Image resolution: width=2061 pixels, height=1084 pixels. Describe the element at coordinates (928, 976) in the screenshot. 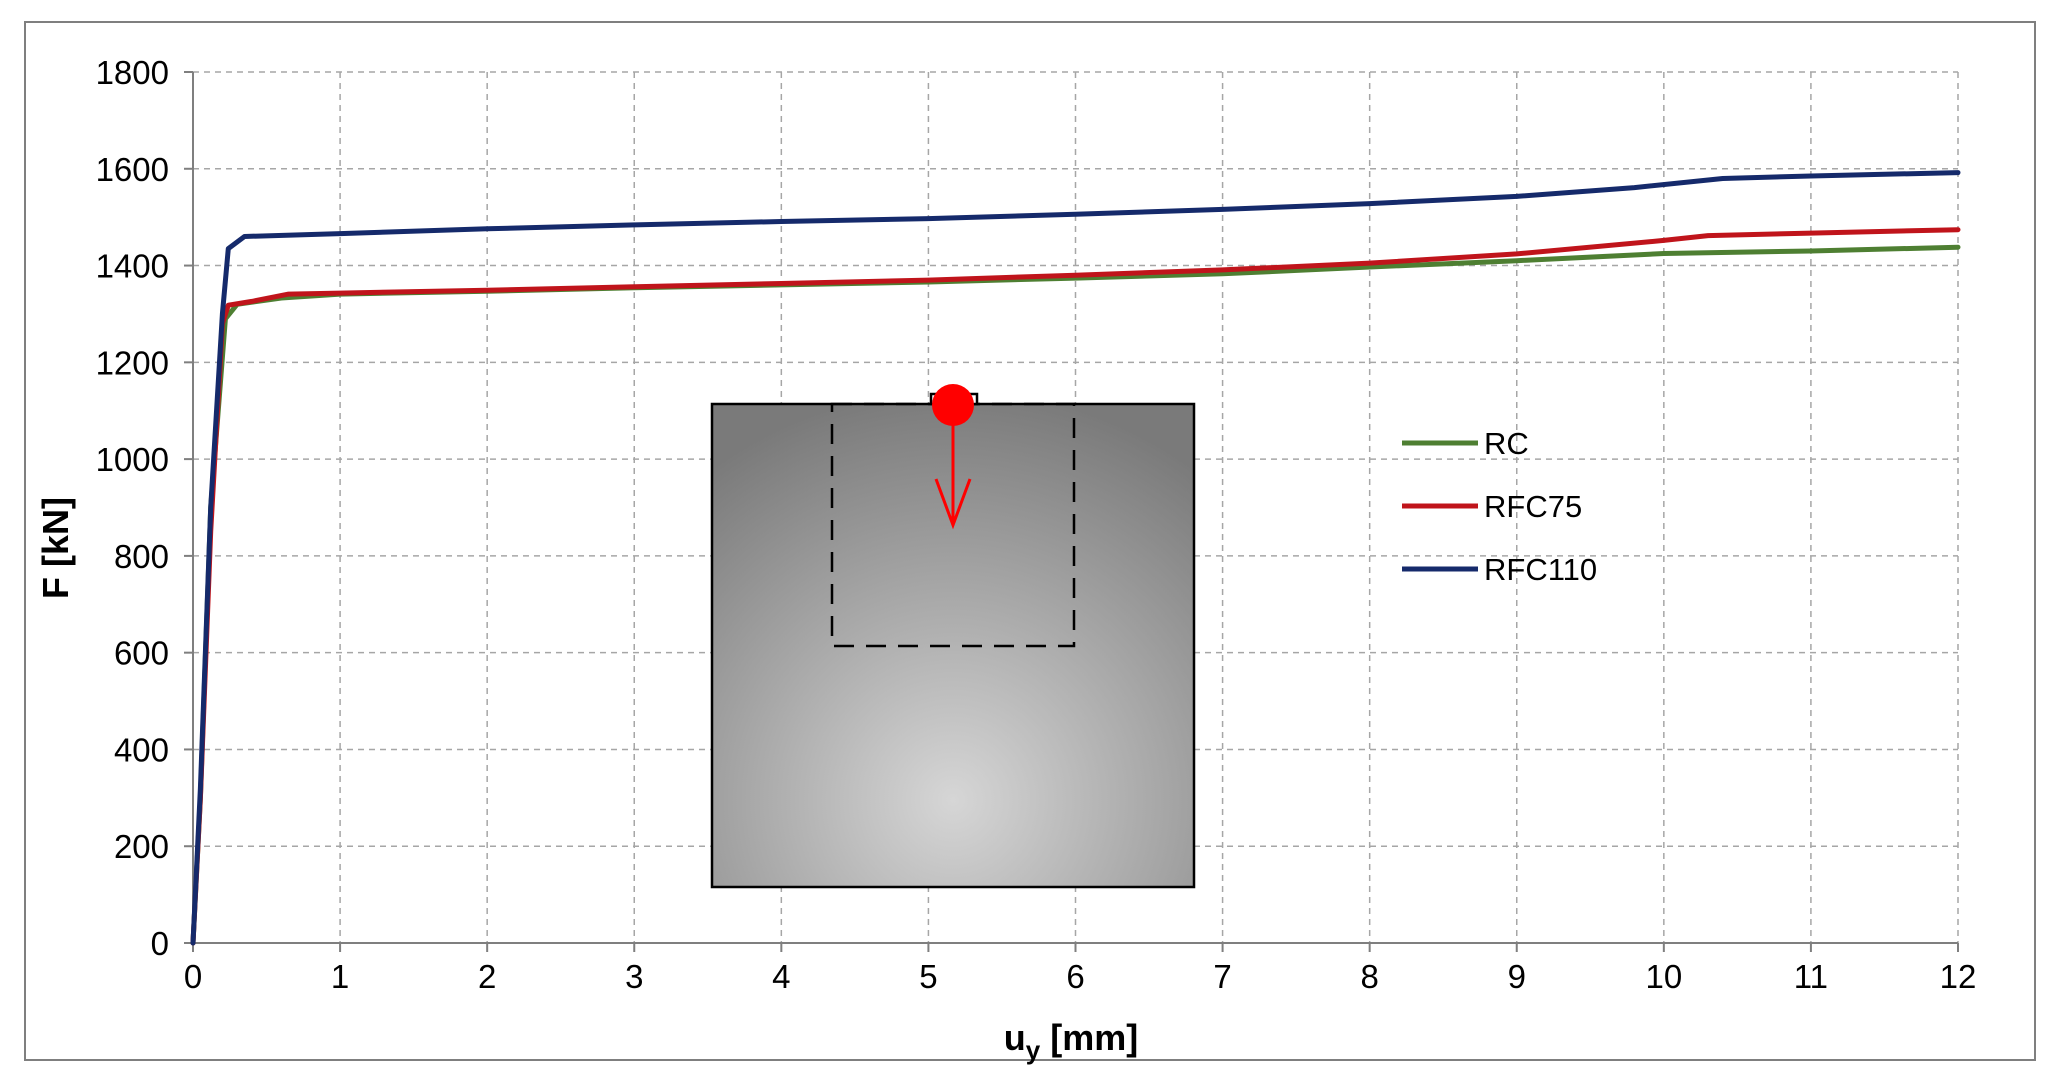

I see `x-tick-label: 5` at that location.